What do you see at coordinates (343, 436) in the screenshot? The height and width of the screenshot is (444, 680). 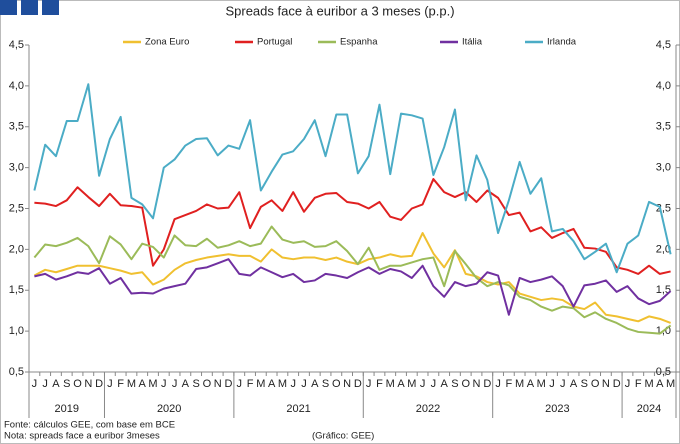 I see `credit: (Gráfico: GEE)` at bounding box center [343, 436].